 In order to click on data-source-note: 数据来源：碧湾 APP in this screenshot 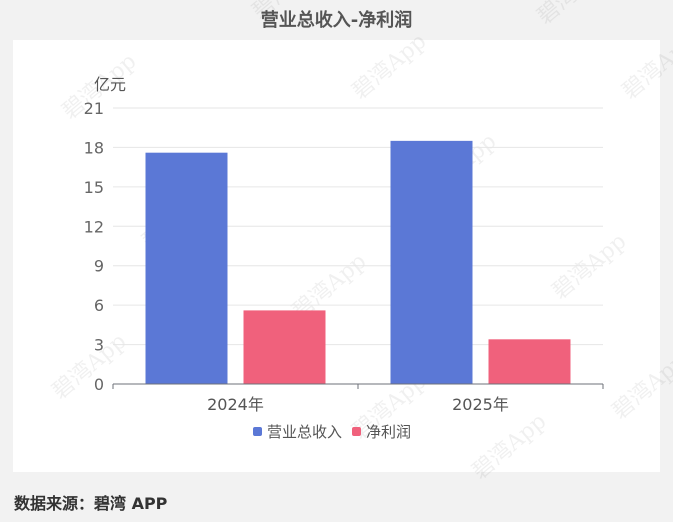, I will do `click(91, 503)`.